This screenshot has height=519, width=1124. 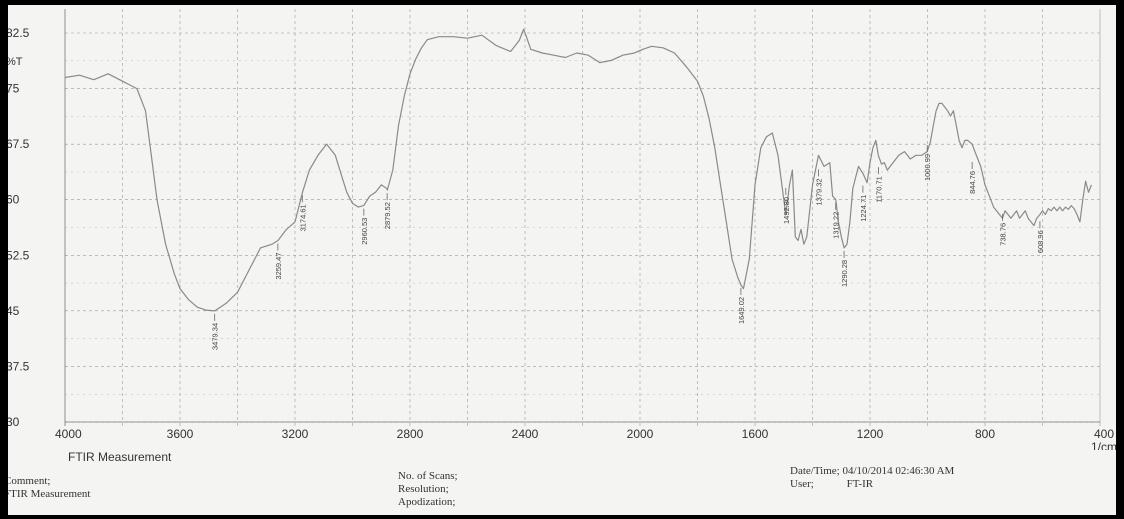 What do you see at coordinates (755, 434) in the screenshot?
I see `x-tick-label: 1600` at bounding box center [755, 434].